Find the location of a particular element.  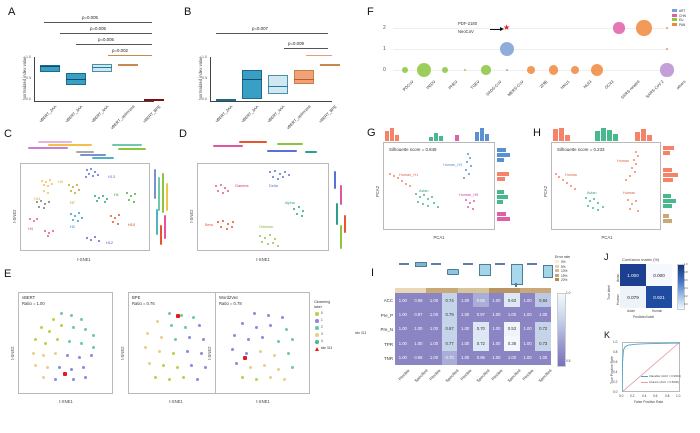

panel-e-subpanel-vbert: vBERT Ratio = 1.00 is located at coordinates (65, 343).